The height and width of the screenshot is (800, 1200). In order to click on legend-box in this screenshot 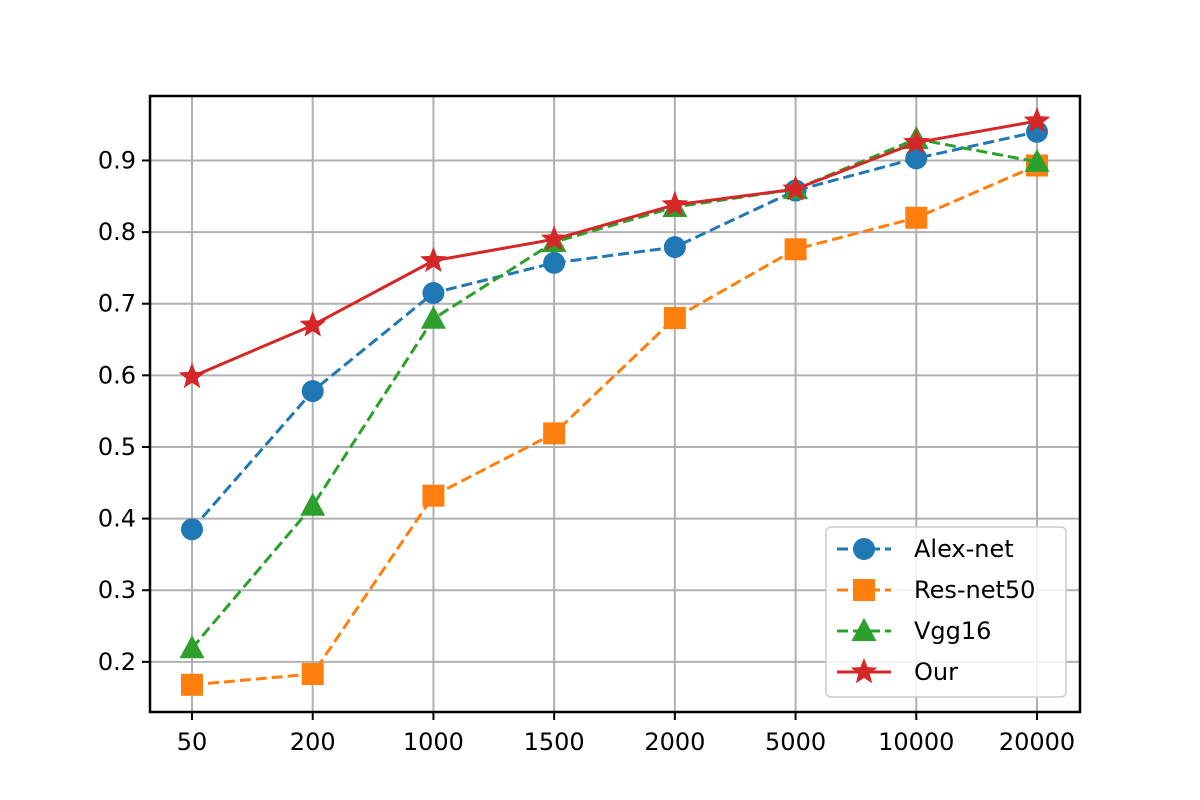, I will do `click(946, 612)`.